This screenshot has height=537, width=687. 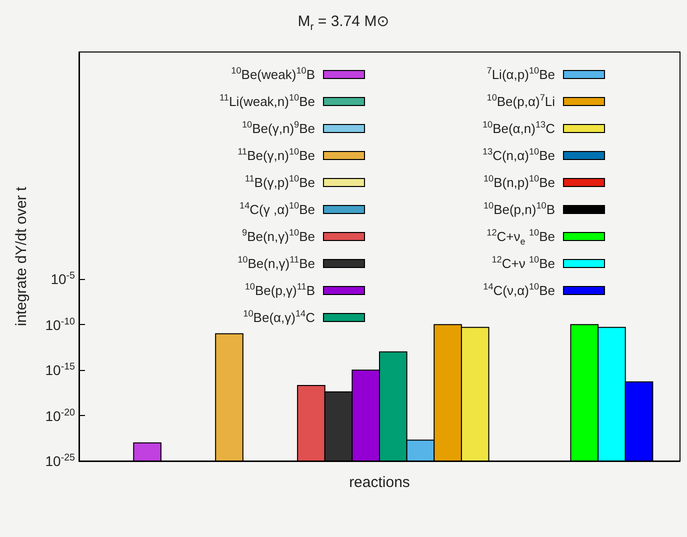 What do you see at coordinates (520, 74) in the screenshot?
I see `legend-label: $^{7}$Li(α,p)$^{10}$Be` at bounding box center [520, 74].